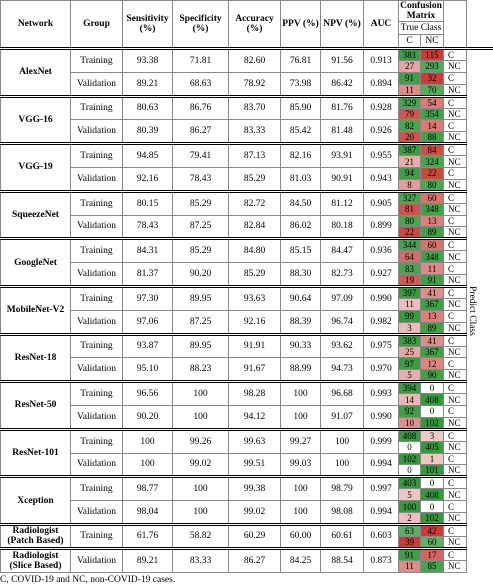  I want to click on metric-cell: 93.38, so click(148, 61).